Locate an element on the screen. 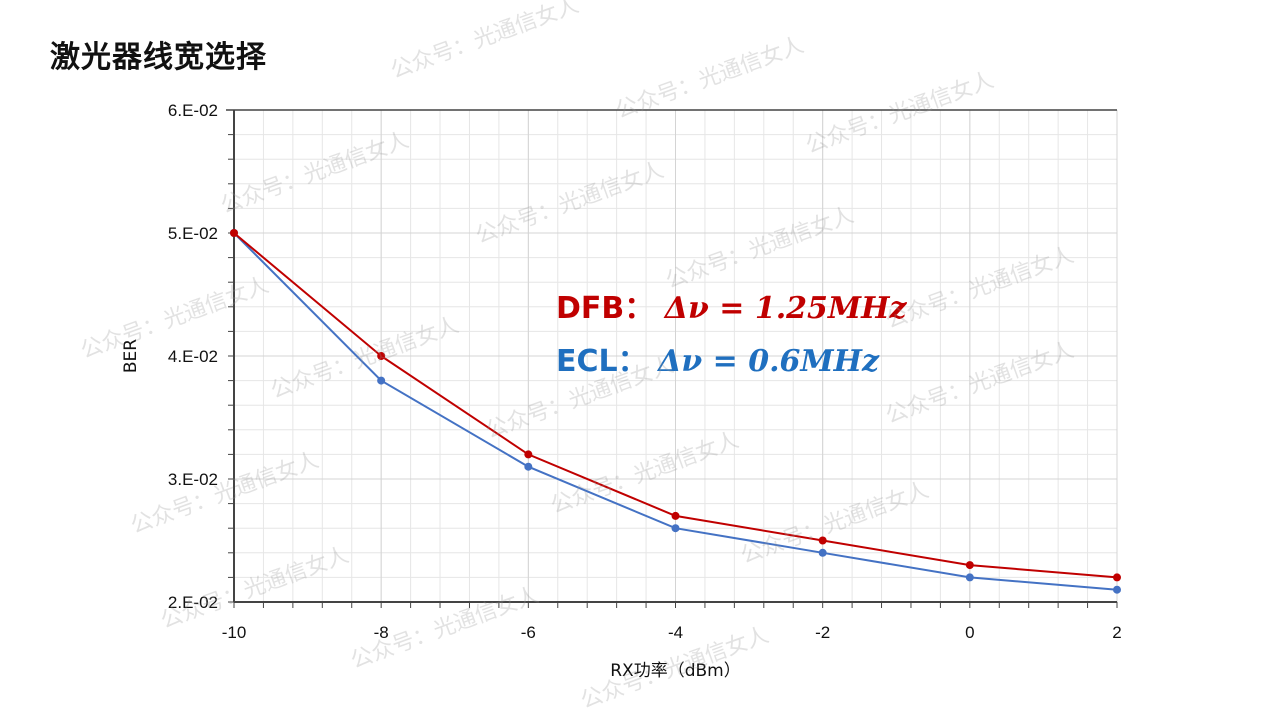  x-tick-label: -8 is located at coordinates (381, 632).